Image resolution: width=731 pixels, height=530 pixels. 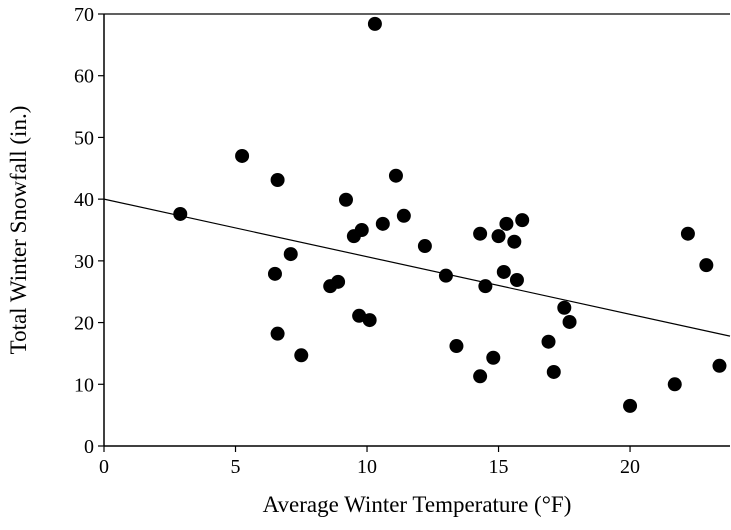 I want to click on y-tick-label: 70, so click(x=84, y=15).